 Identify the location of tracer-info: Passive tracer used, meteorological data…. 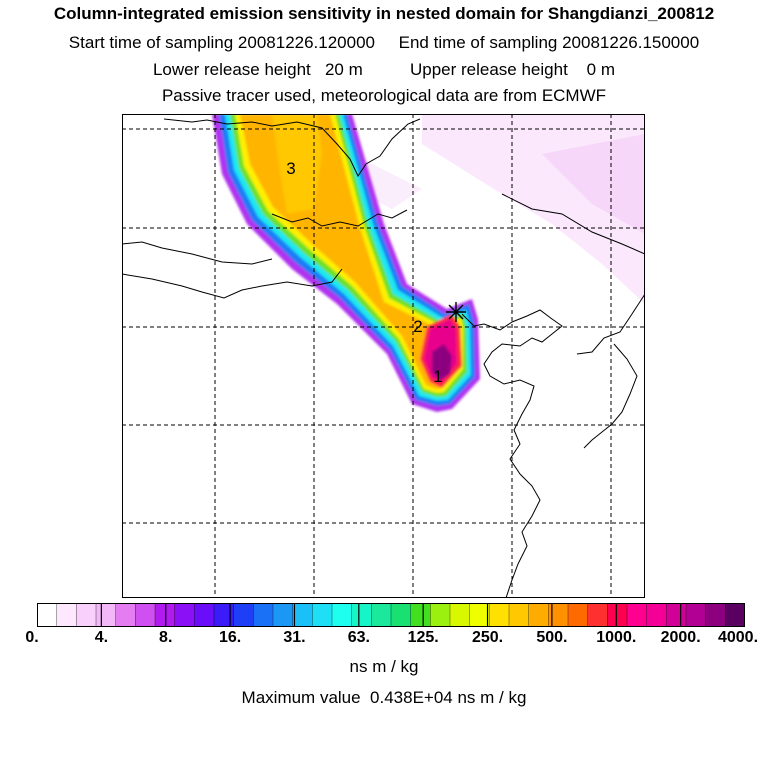
(384, 95).